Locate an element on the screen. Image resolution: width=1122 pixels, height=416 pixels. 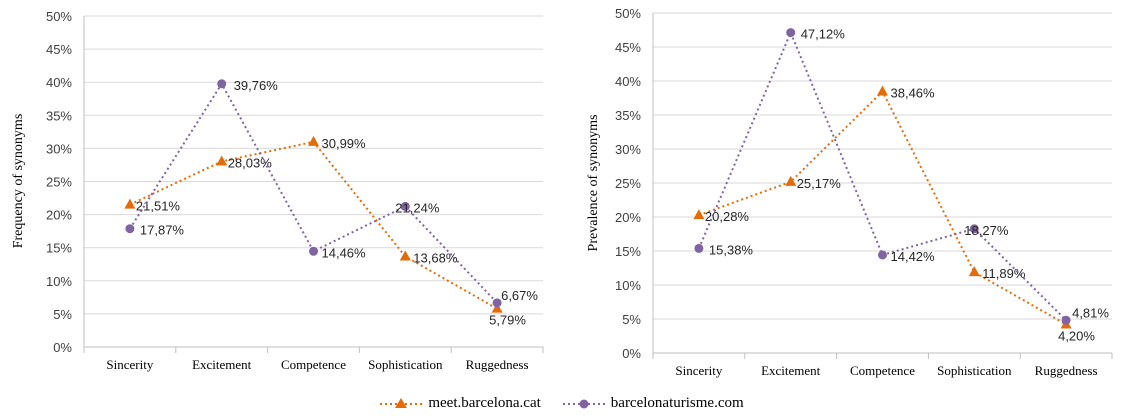
data-label: 4,81% is located at coordinates (1090, 312).